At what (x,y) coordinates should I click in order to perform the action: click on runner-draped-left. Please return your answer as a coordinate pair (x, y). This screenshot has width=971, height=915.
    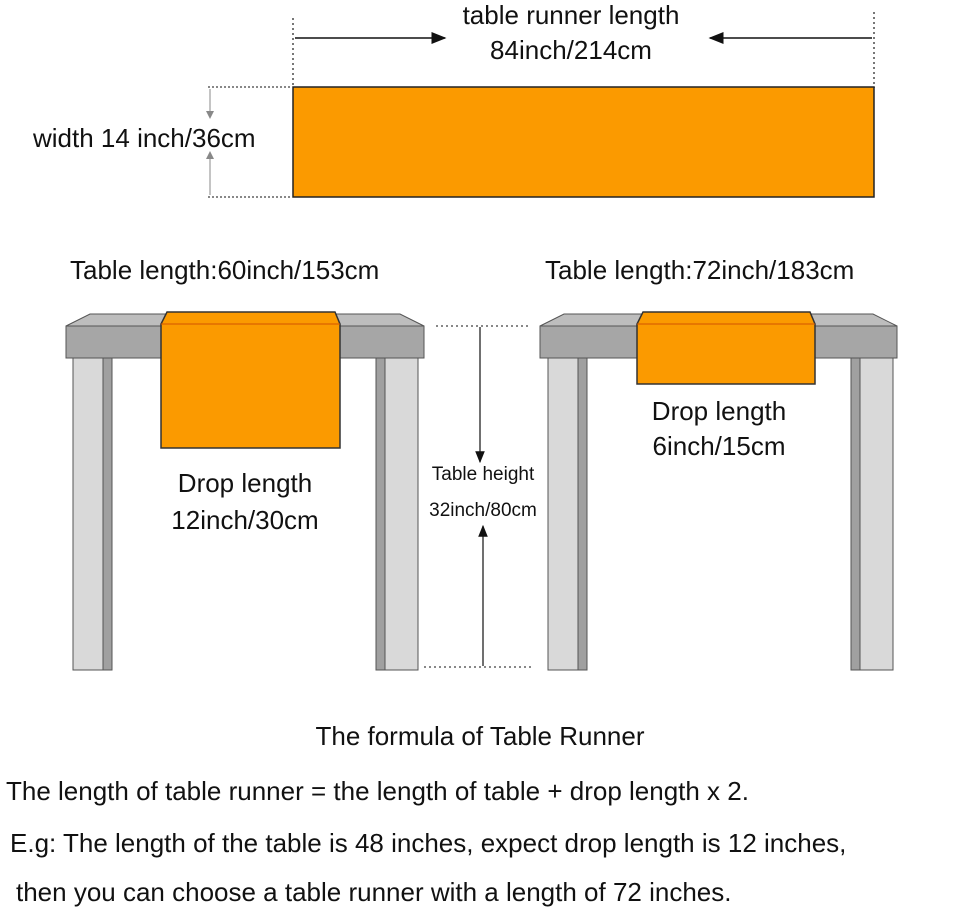
    Looking at the image, I should click on (250, 380).